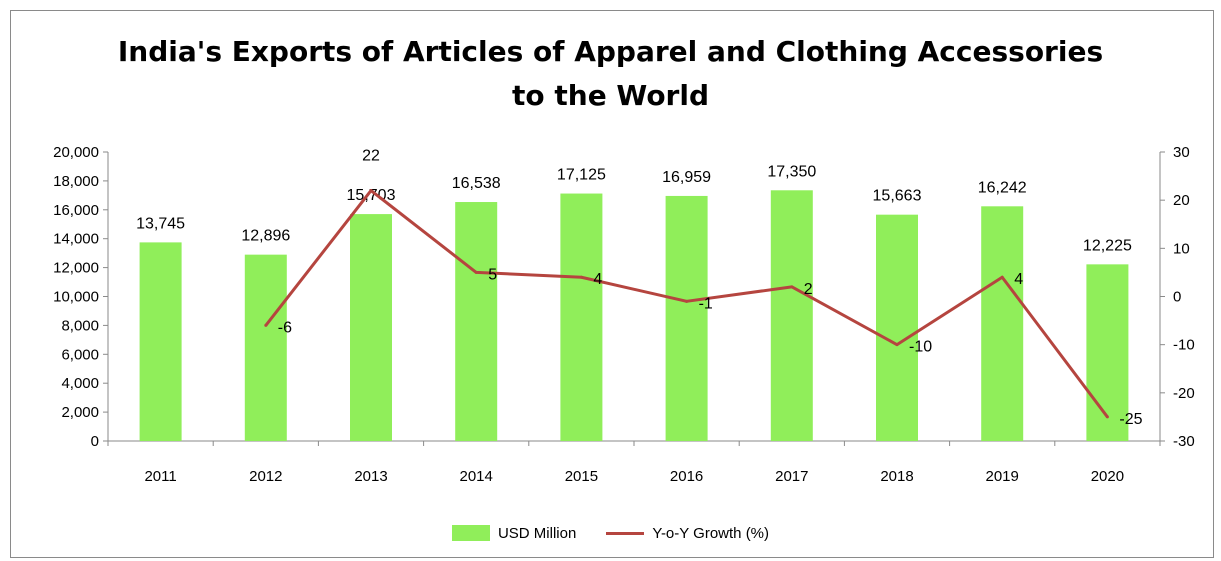  What do you see at coordinates (265, 476) in the screenshot?
I see `x-tick-label: 2012` at bounding box center [265, 476].